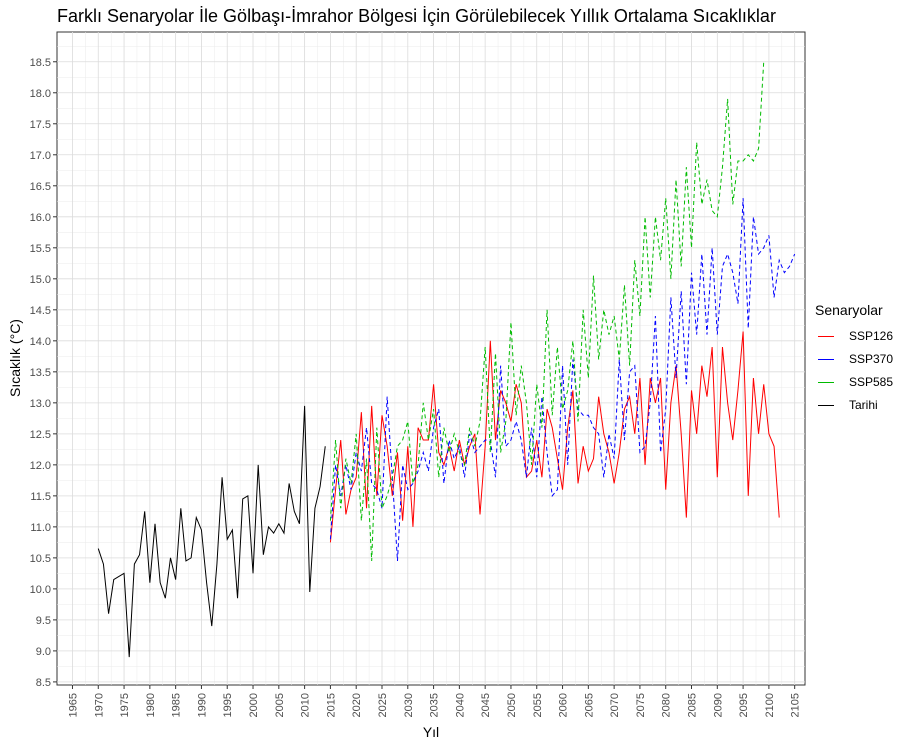  Describe the element at coordinates (863, 404) in the screenshot. I see `legend-label-tarihi: Tarihi` at that location.